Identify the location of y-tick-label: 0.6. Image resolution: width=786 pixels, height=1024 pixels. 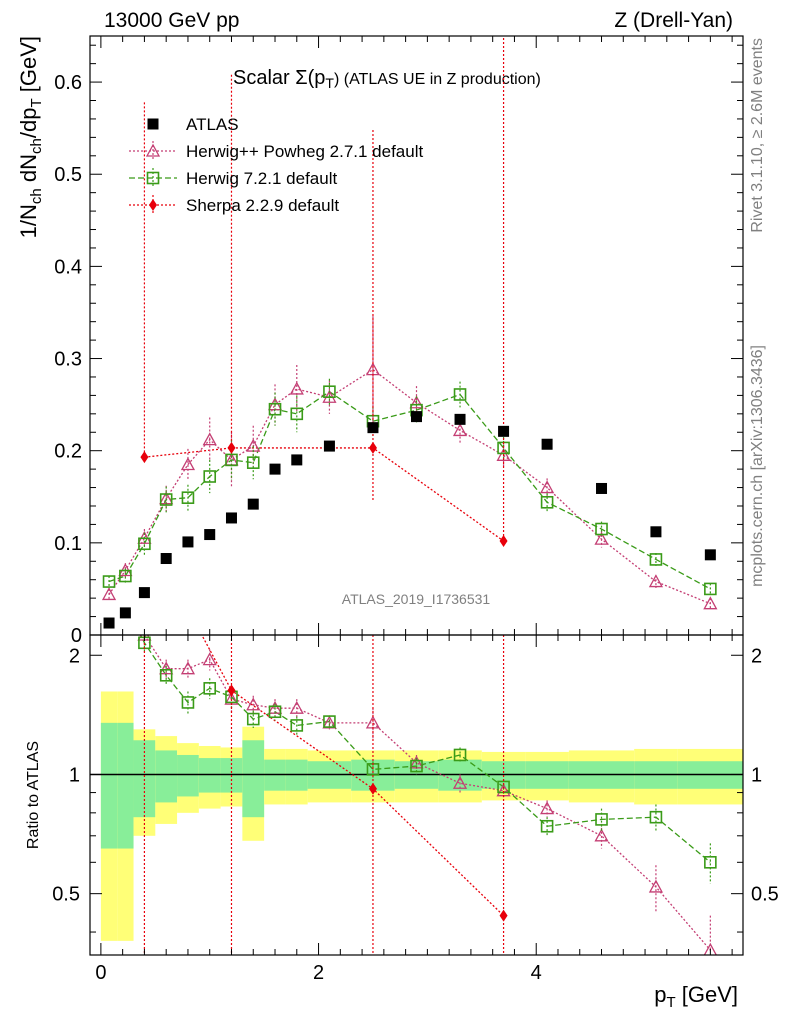
(68, 83).